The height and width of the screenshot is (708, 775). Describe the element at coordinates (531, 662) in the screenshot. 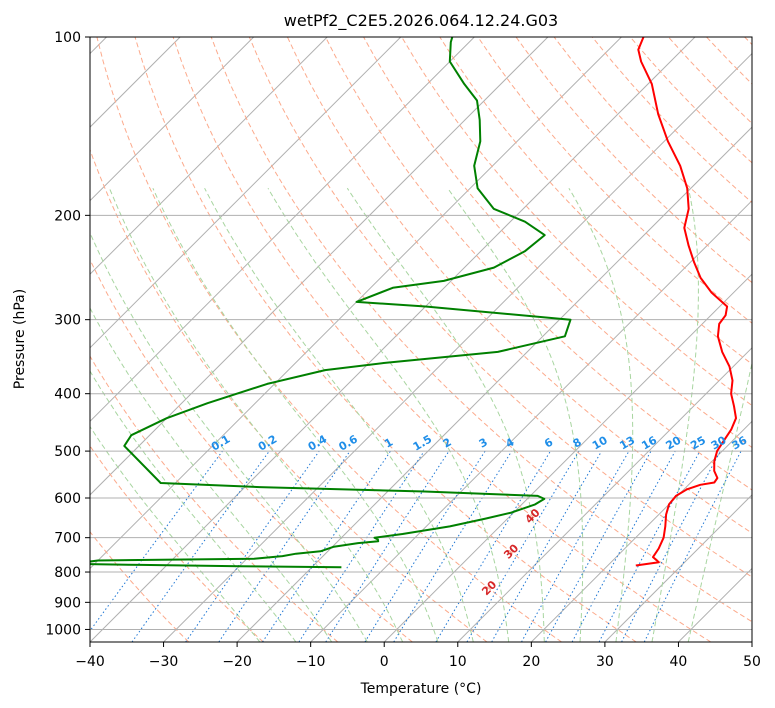

I see `x-tick-label: 20` at that location.